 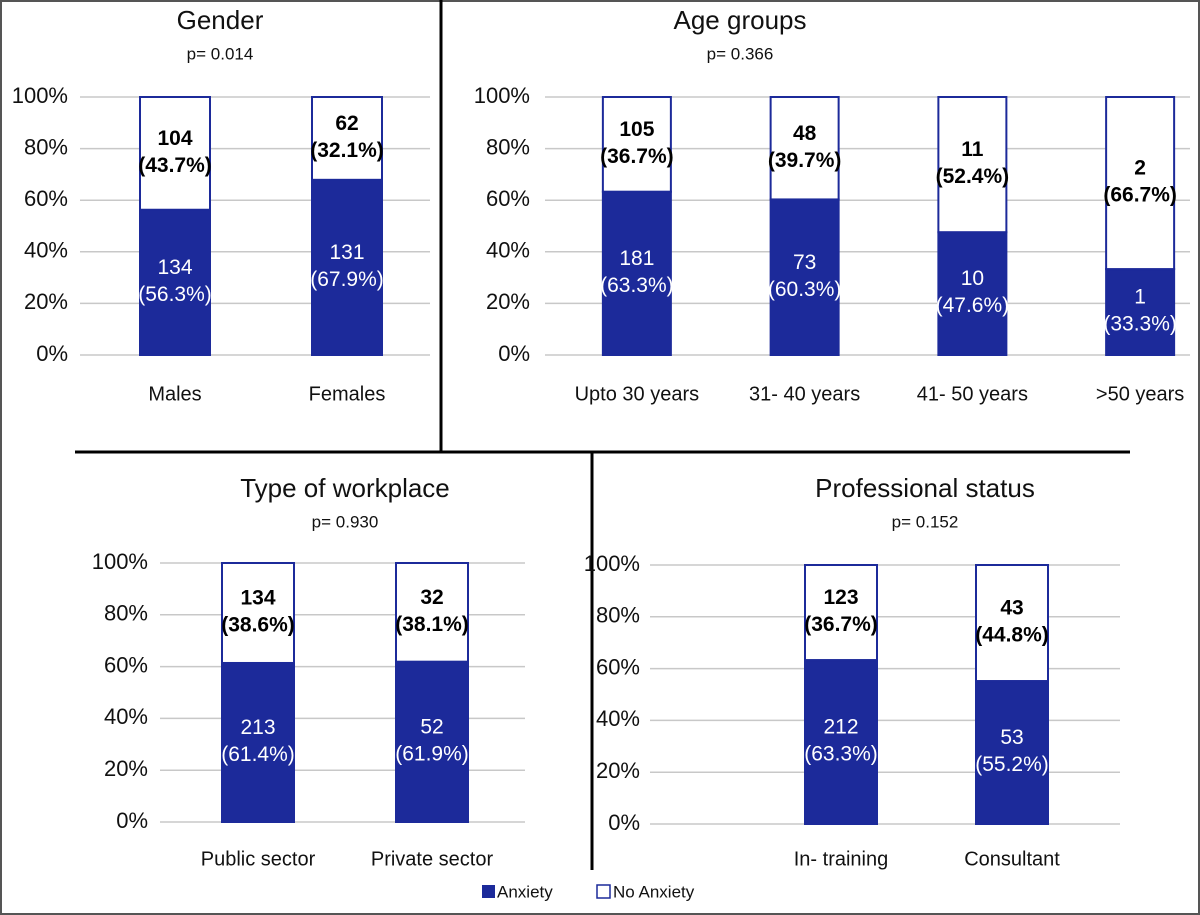 I want to click on data-label-percent: (66.7%), so click(x=1140, y=195).